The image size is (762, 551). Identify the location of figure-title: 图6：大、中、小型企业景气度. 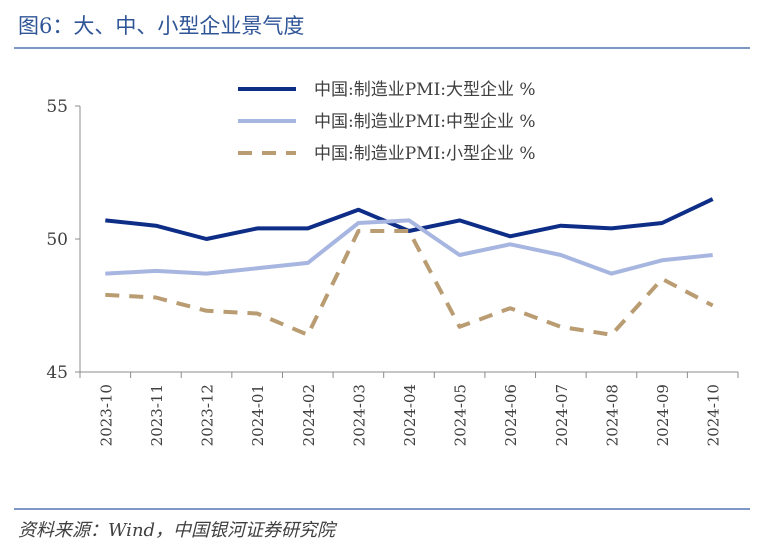
(161, 26).